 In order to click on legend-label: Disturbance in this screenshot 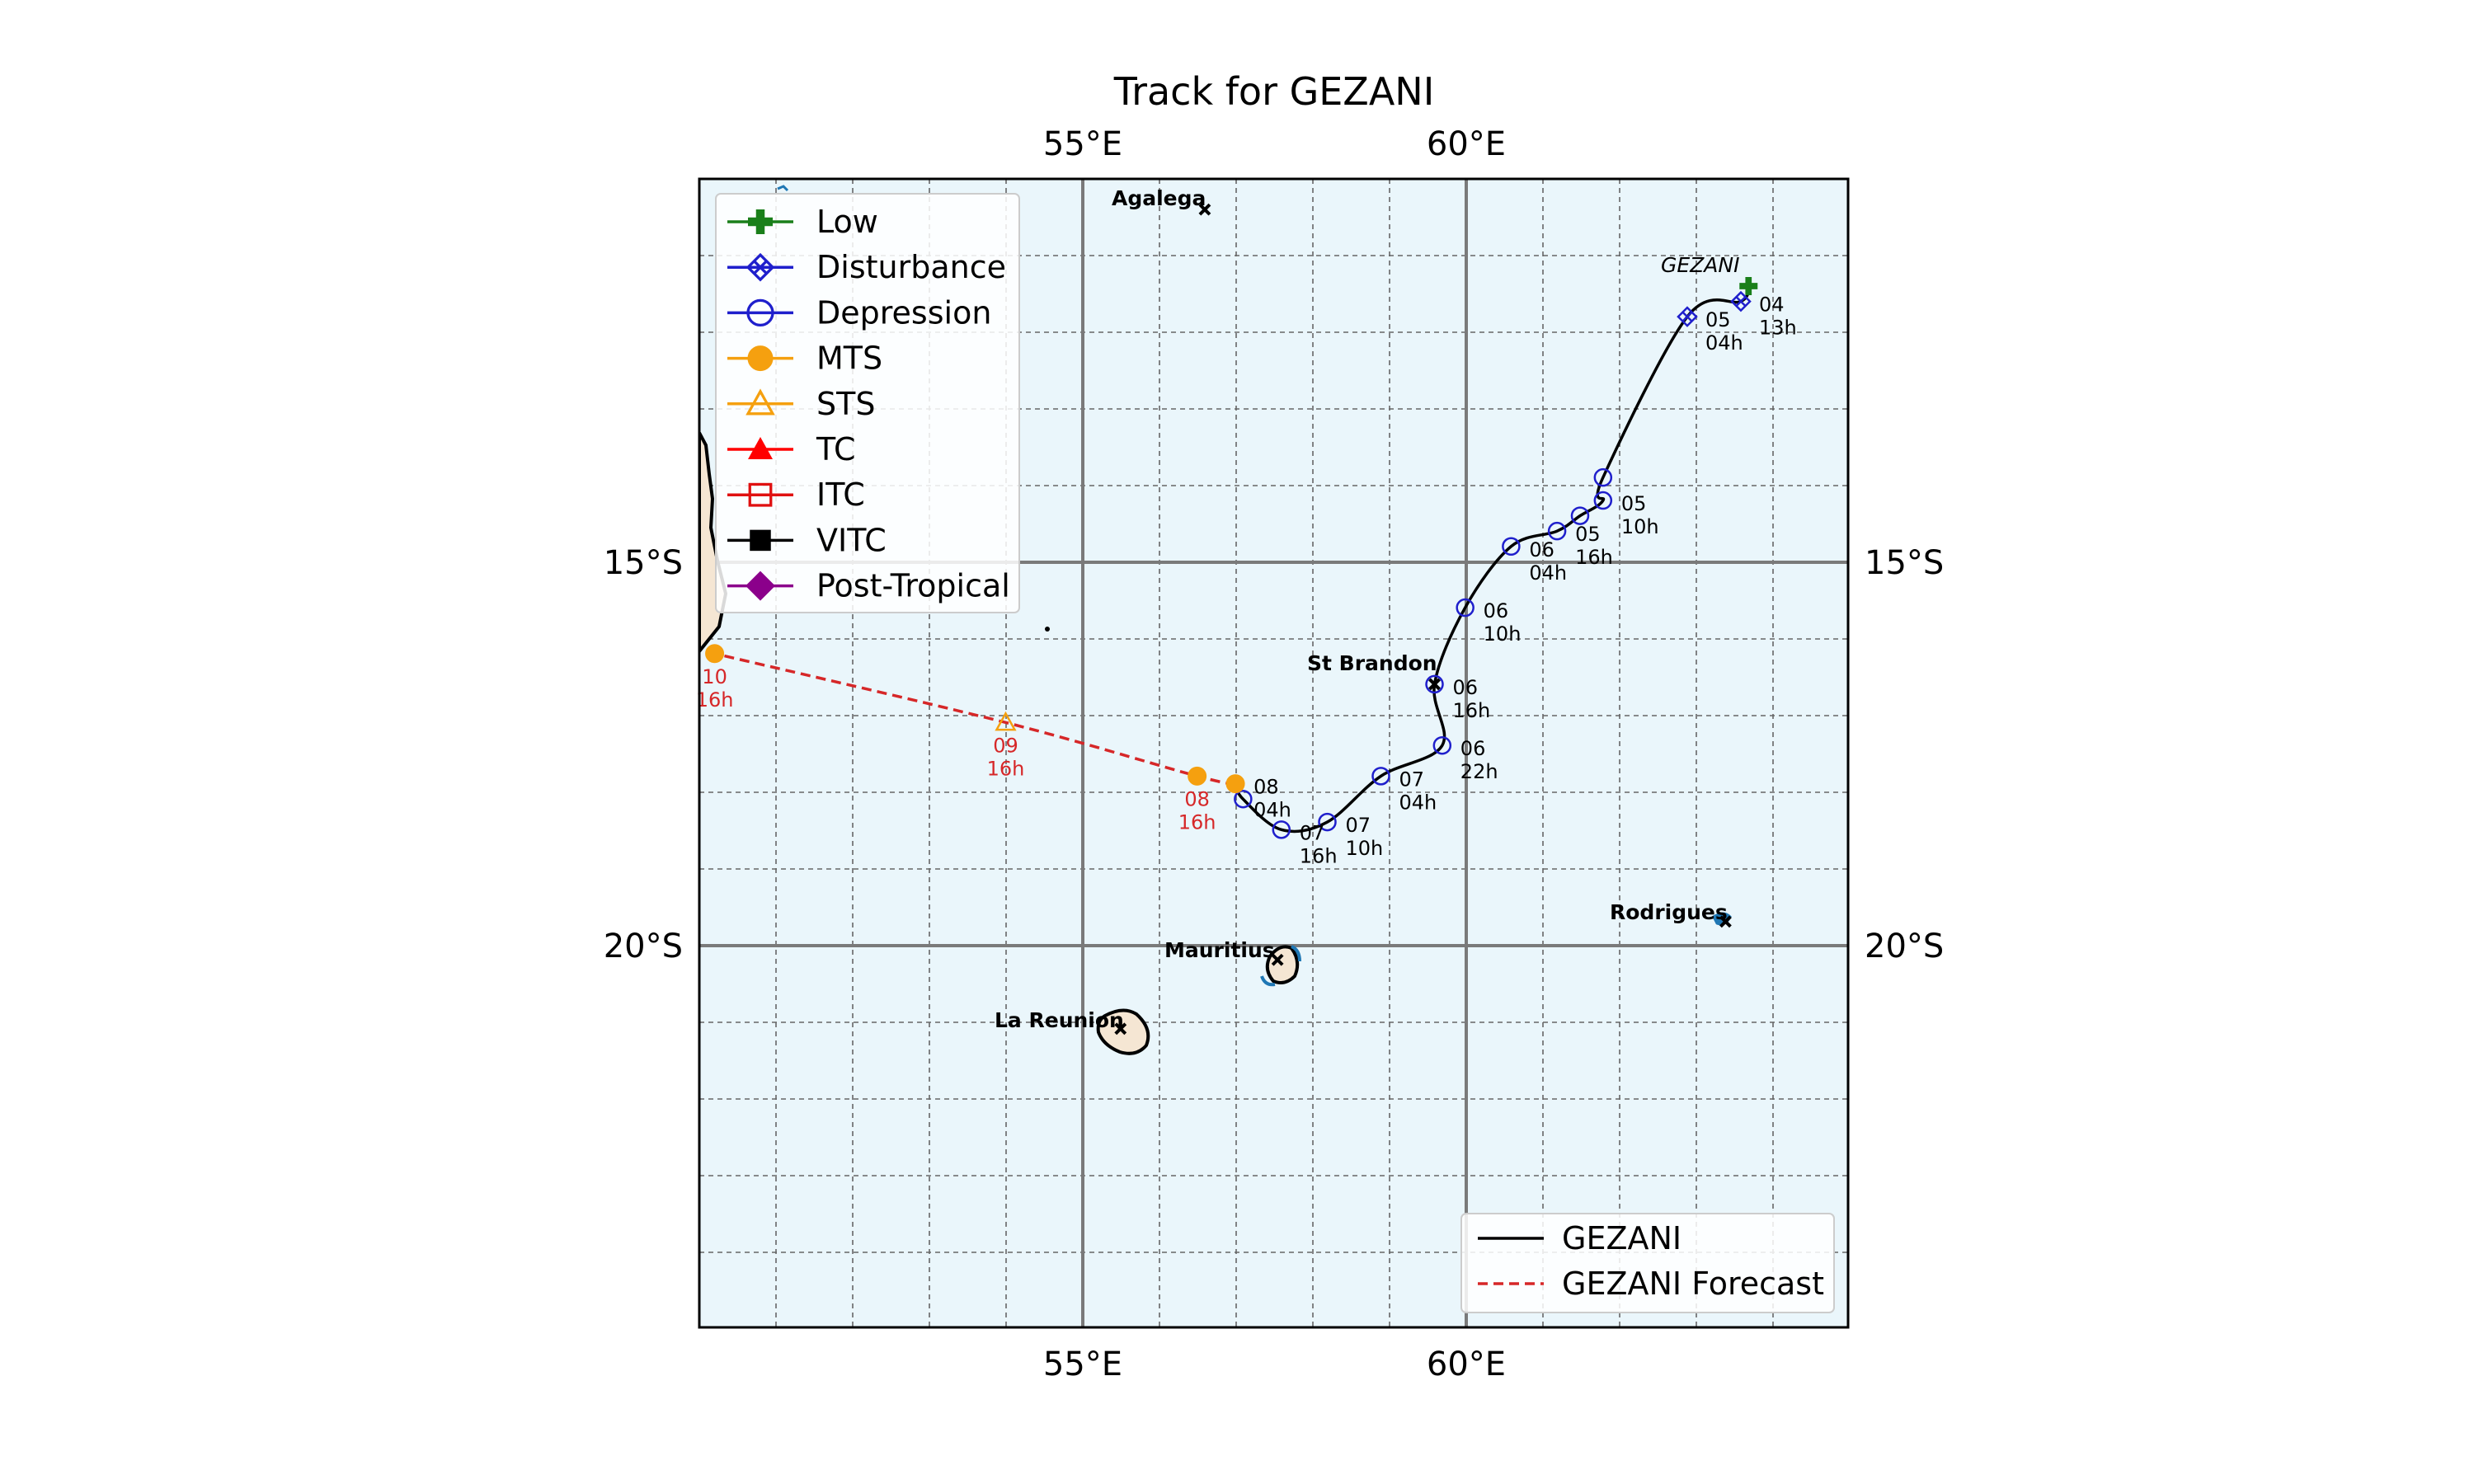, I will do `click(911, 267)`.